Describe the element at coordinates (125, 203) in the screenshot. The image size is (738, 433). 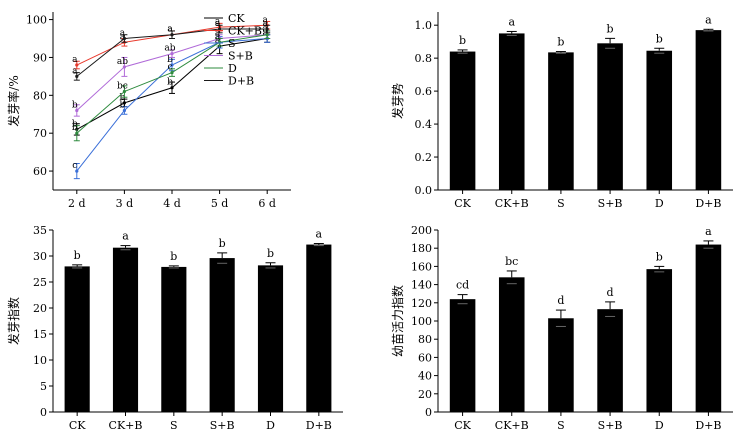
I see `chart0-x-tick-label: 3 d` at that location.